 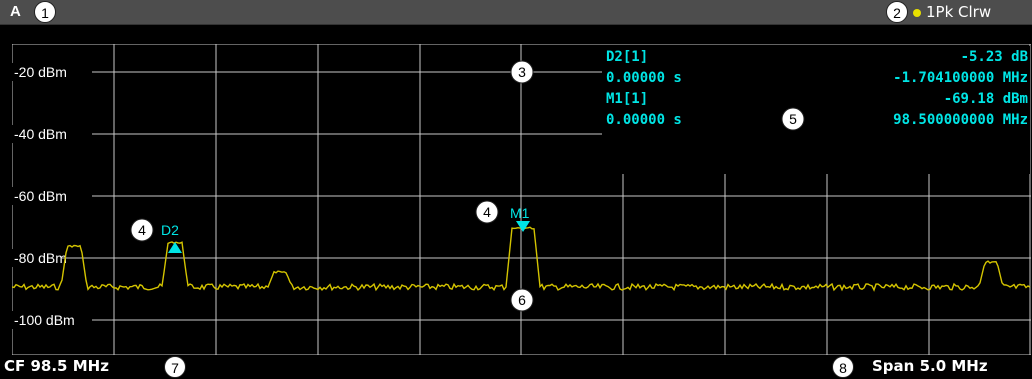 I want to click on marker-d2-label: D2, so click(x=170, y=230).